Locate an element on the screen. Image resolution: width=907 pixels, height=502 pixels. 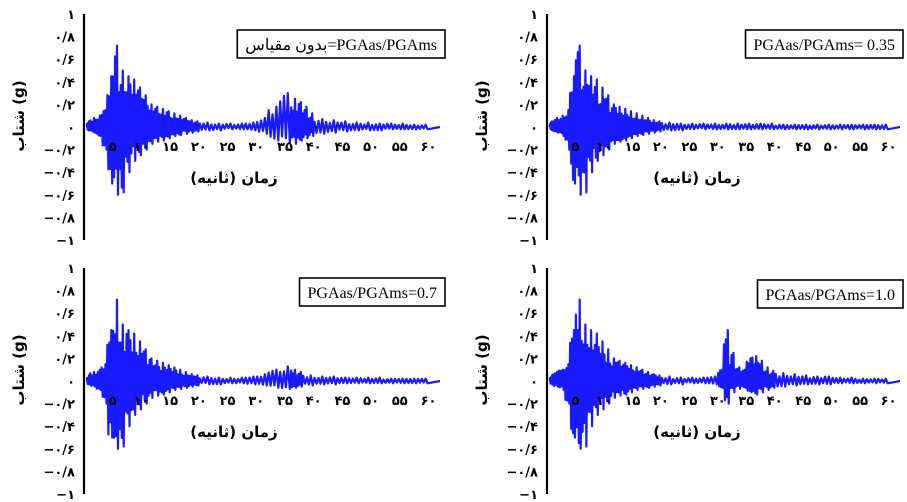
chart-title: PGAas/PGAms= 0.35 is located at coordinates (824, 45).